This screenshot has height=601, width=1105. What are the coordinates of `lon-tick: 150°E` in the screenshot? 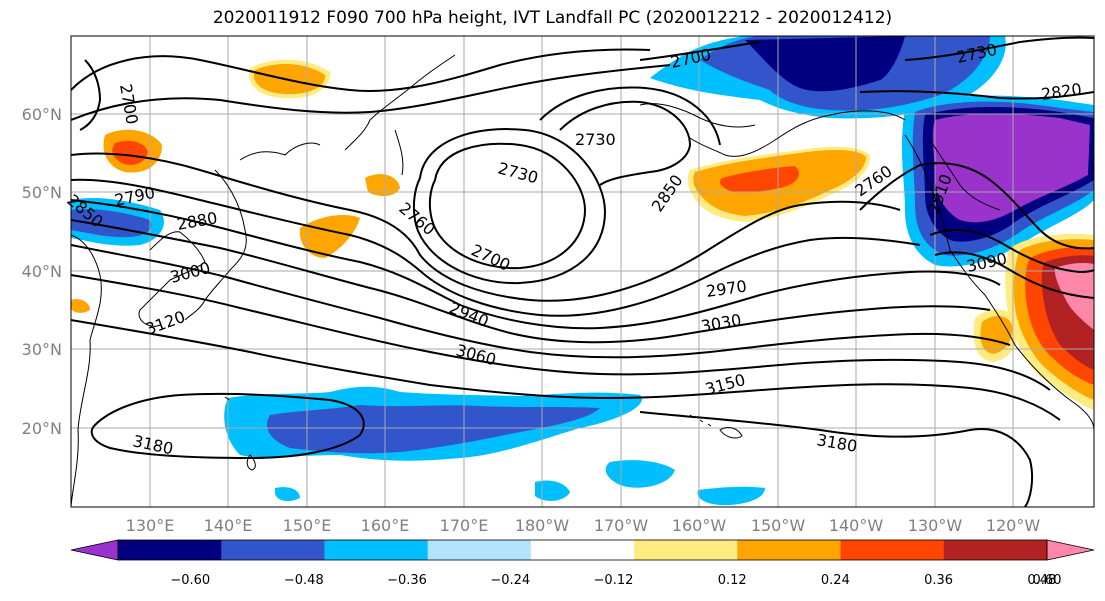 It's located at (307, 525).